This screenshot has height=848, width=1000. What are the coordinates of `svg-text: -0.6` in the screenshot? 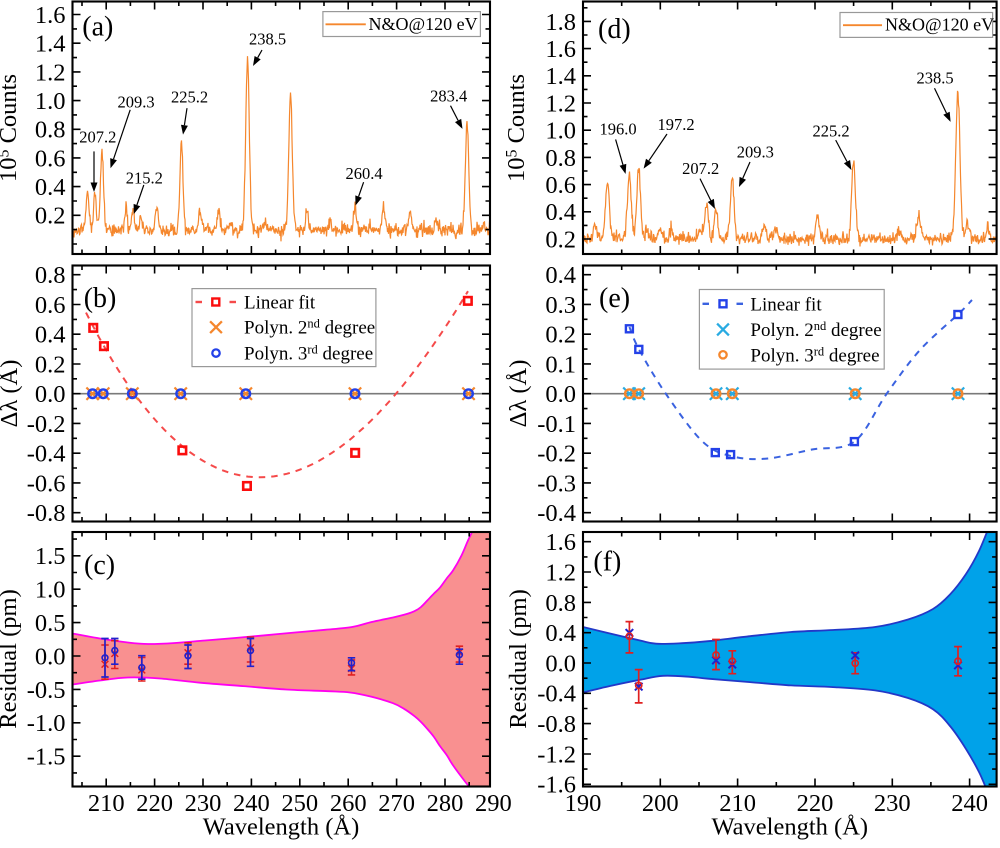 It's located at (46, 483).